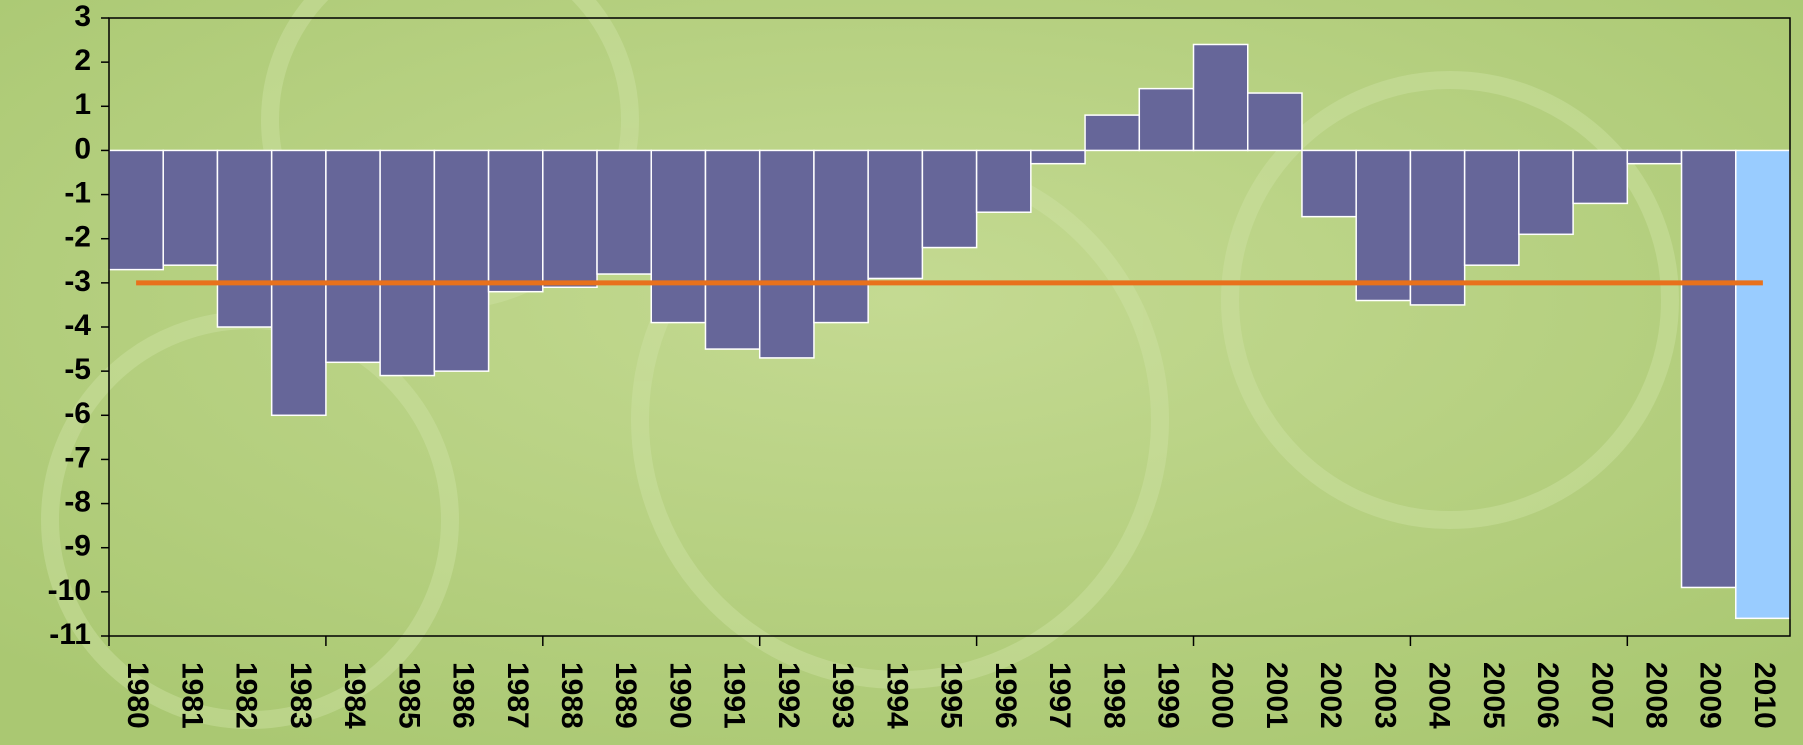  I want to click on x-tick-label: 2009, so click(1710, 695).